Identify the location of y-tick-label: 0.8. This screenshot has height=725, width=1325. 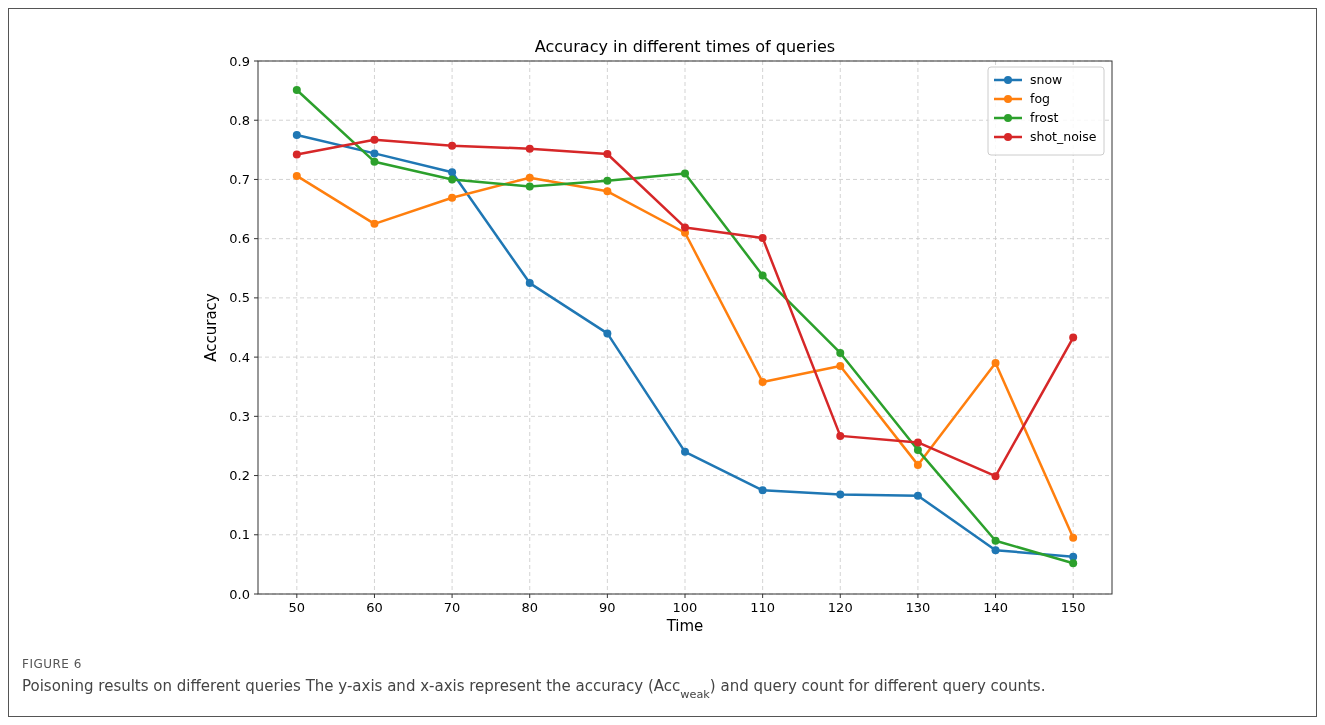
(239, 120).